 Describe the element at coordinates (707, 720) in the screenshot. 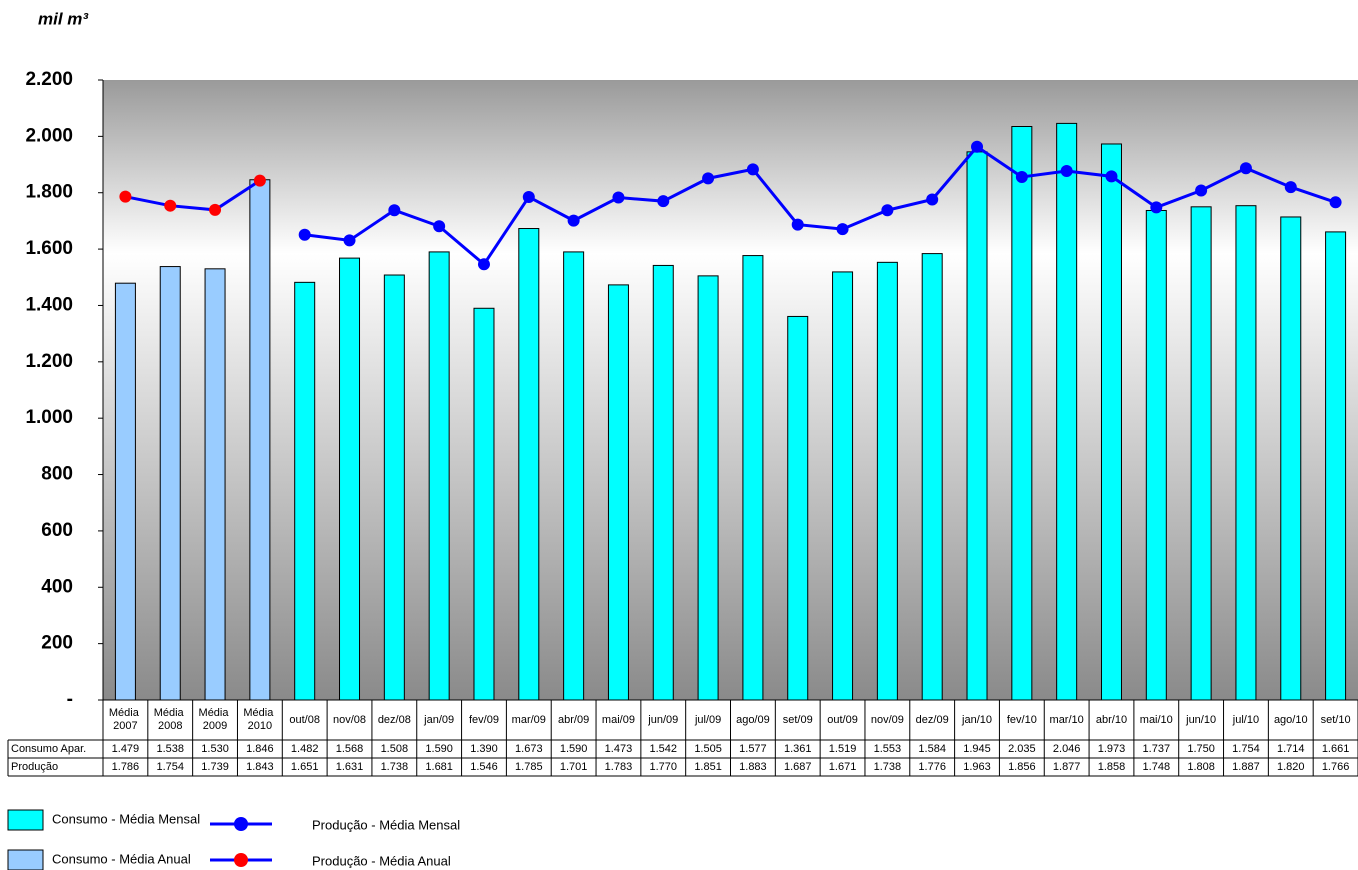

I see `x-tick-label: jul/09` at that location.